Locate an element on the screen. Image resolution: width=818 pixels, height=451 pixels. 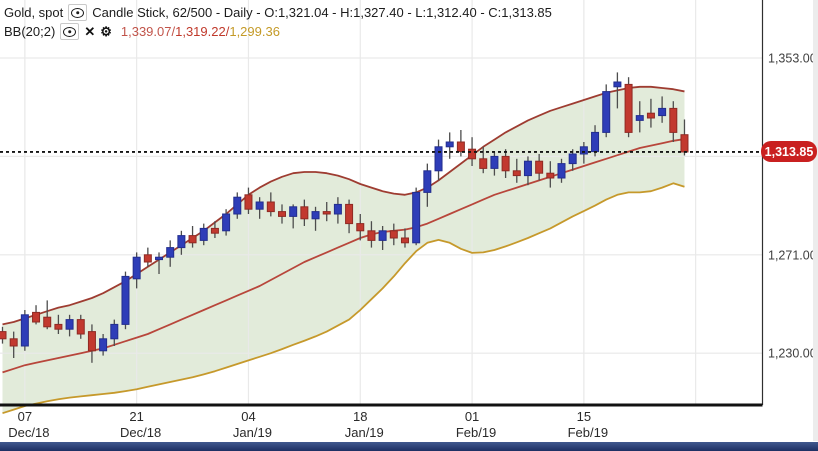
bb-middle-value: 1,319.22 is located at coordinates (200, 31).